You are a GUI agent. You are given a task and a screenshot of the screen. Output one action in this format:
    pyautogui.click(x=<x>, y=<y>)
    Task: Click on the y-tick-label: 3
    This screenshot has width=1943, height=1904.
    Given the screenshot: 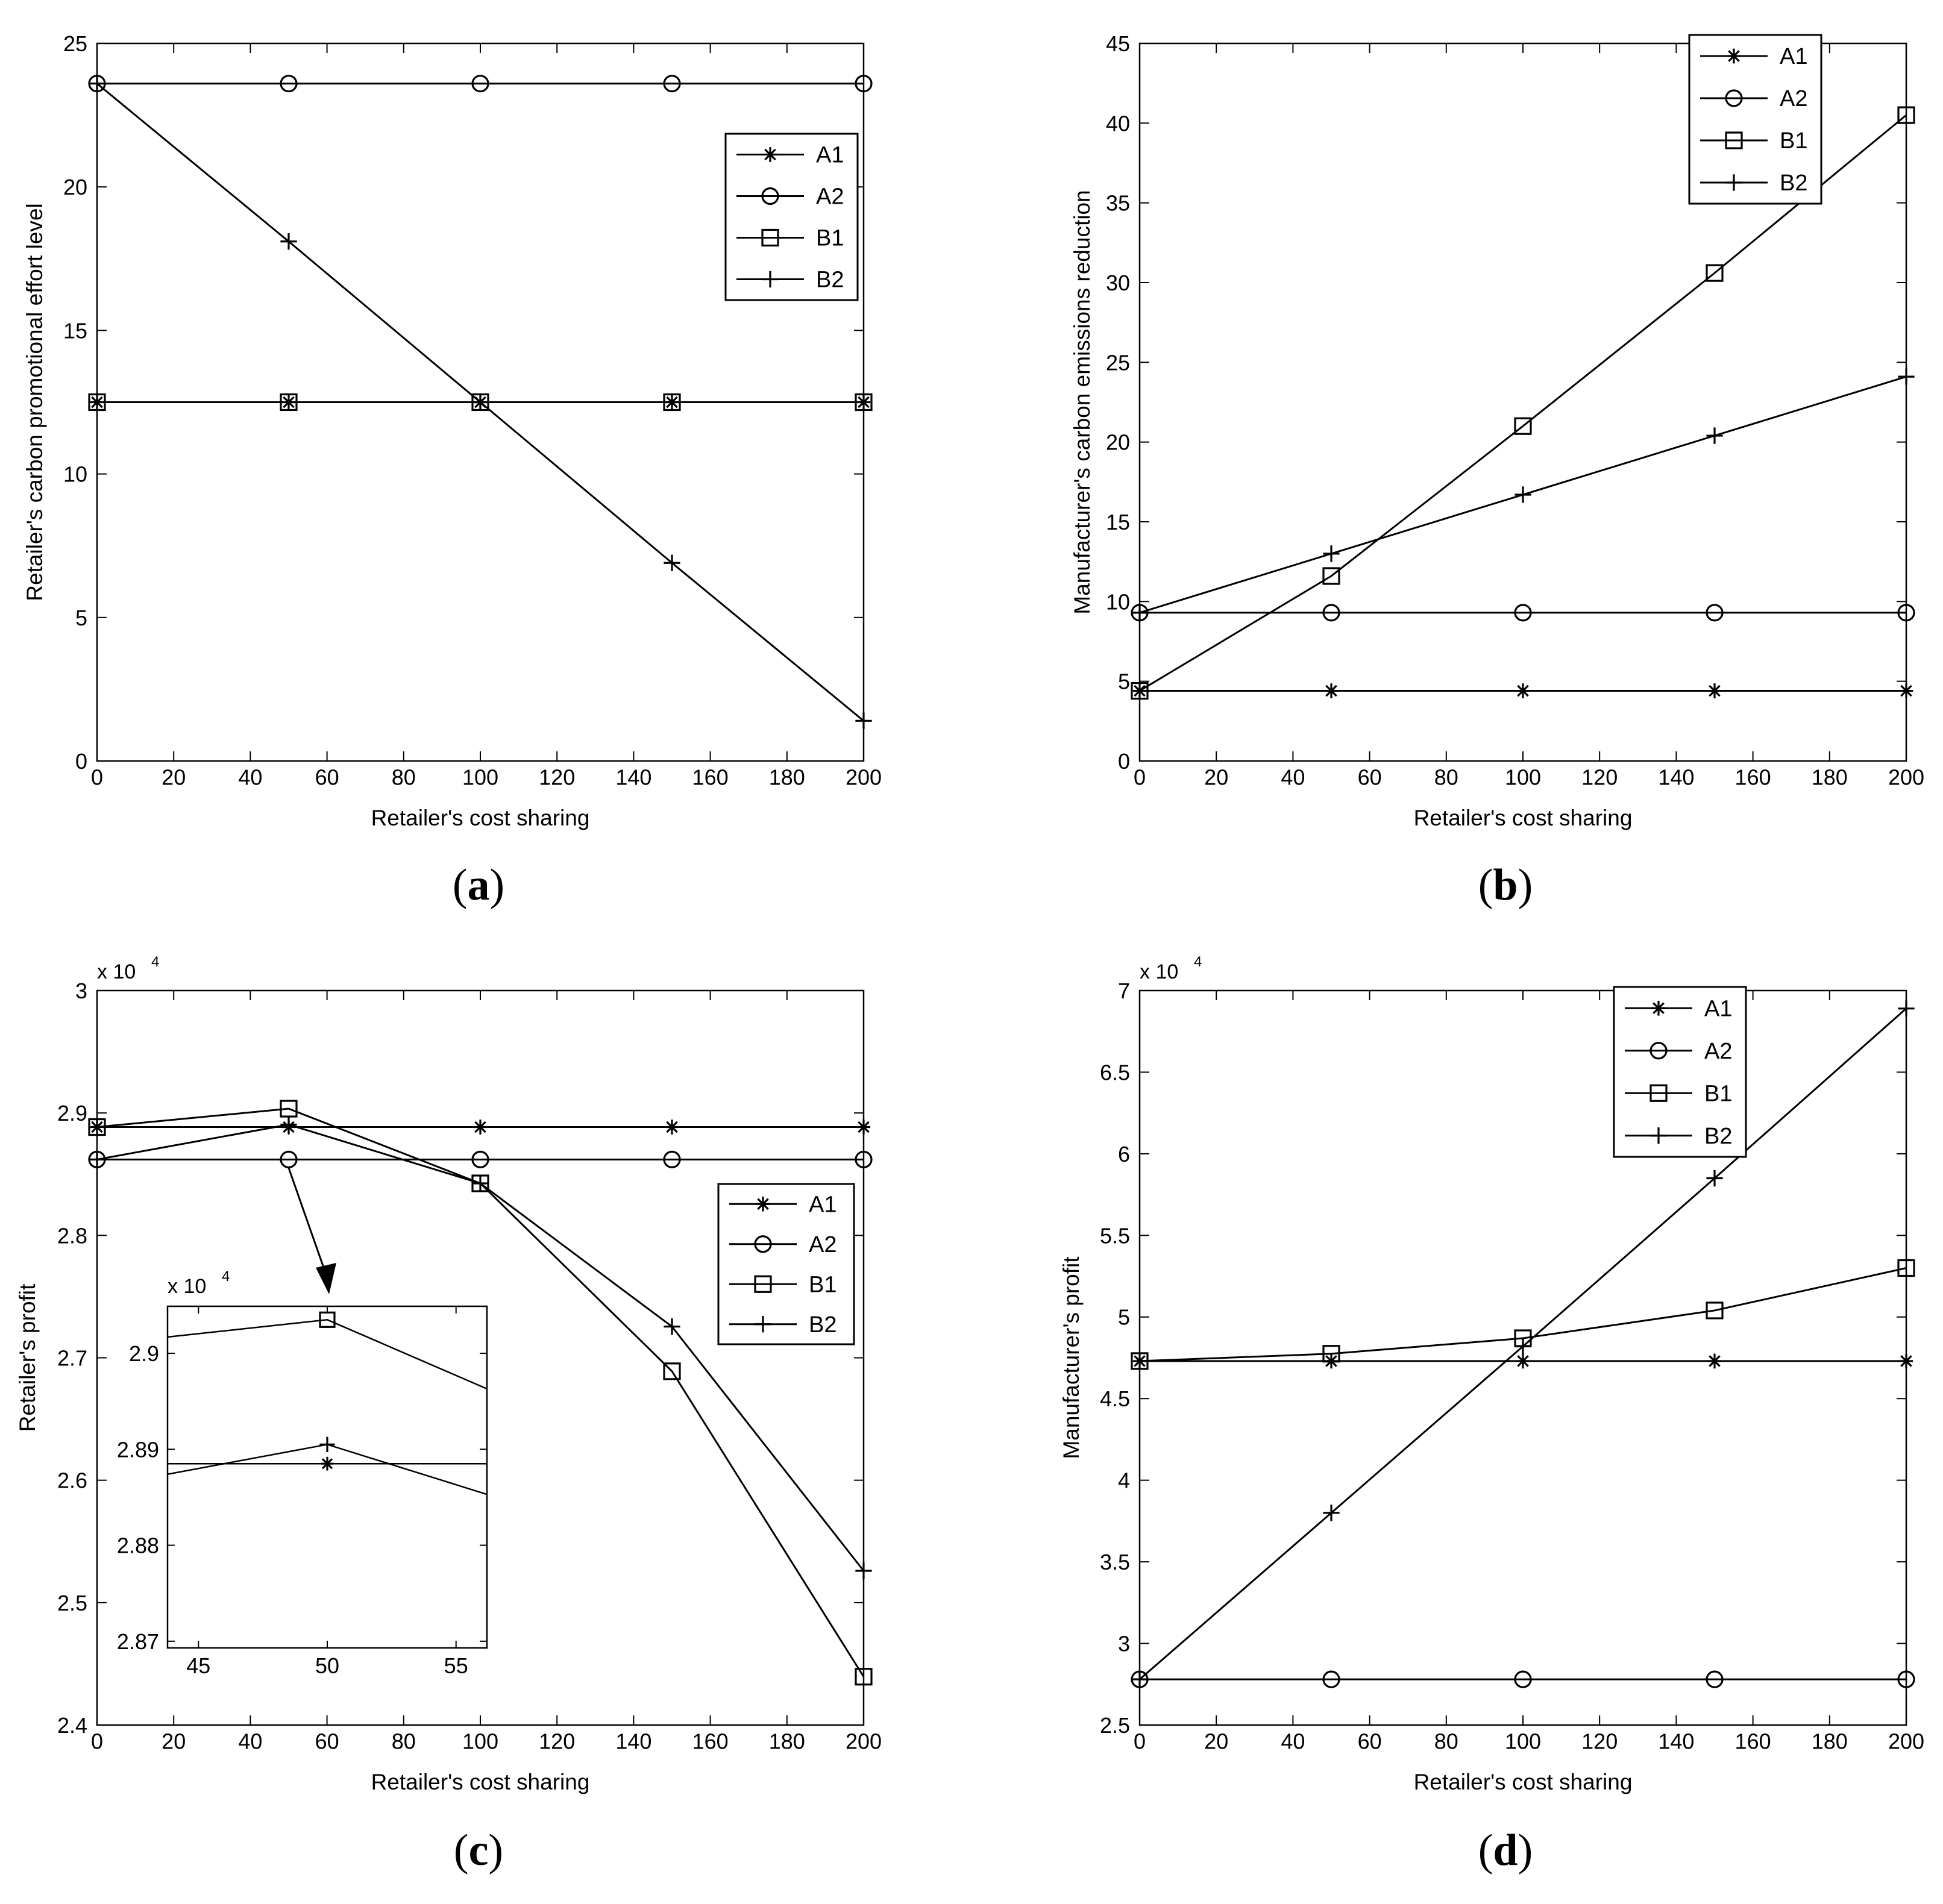 What is the action you would take?
    pyautogui.click(x=81, y=991)
    